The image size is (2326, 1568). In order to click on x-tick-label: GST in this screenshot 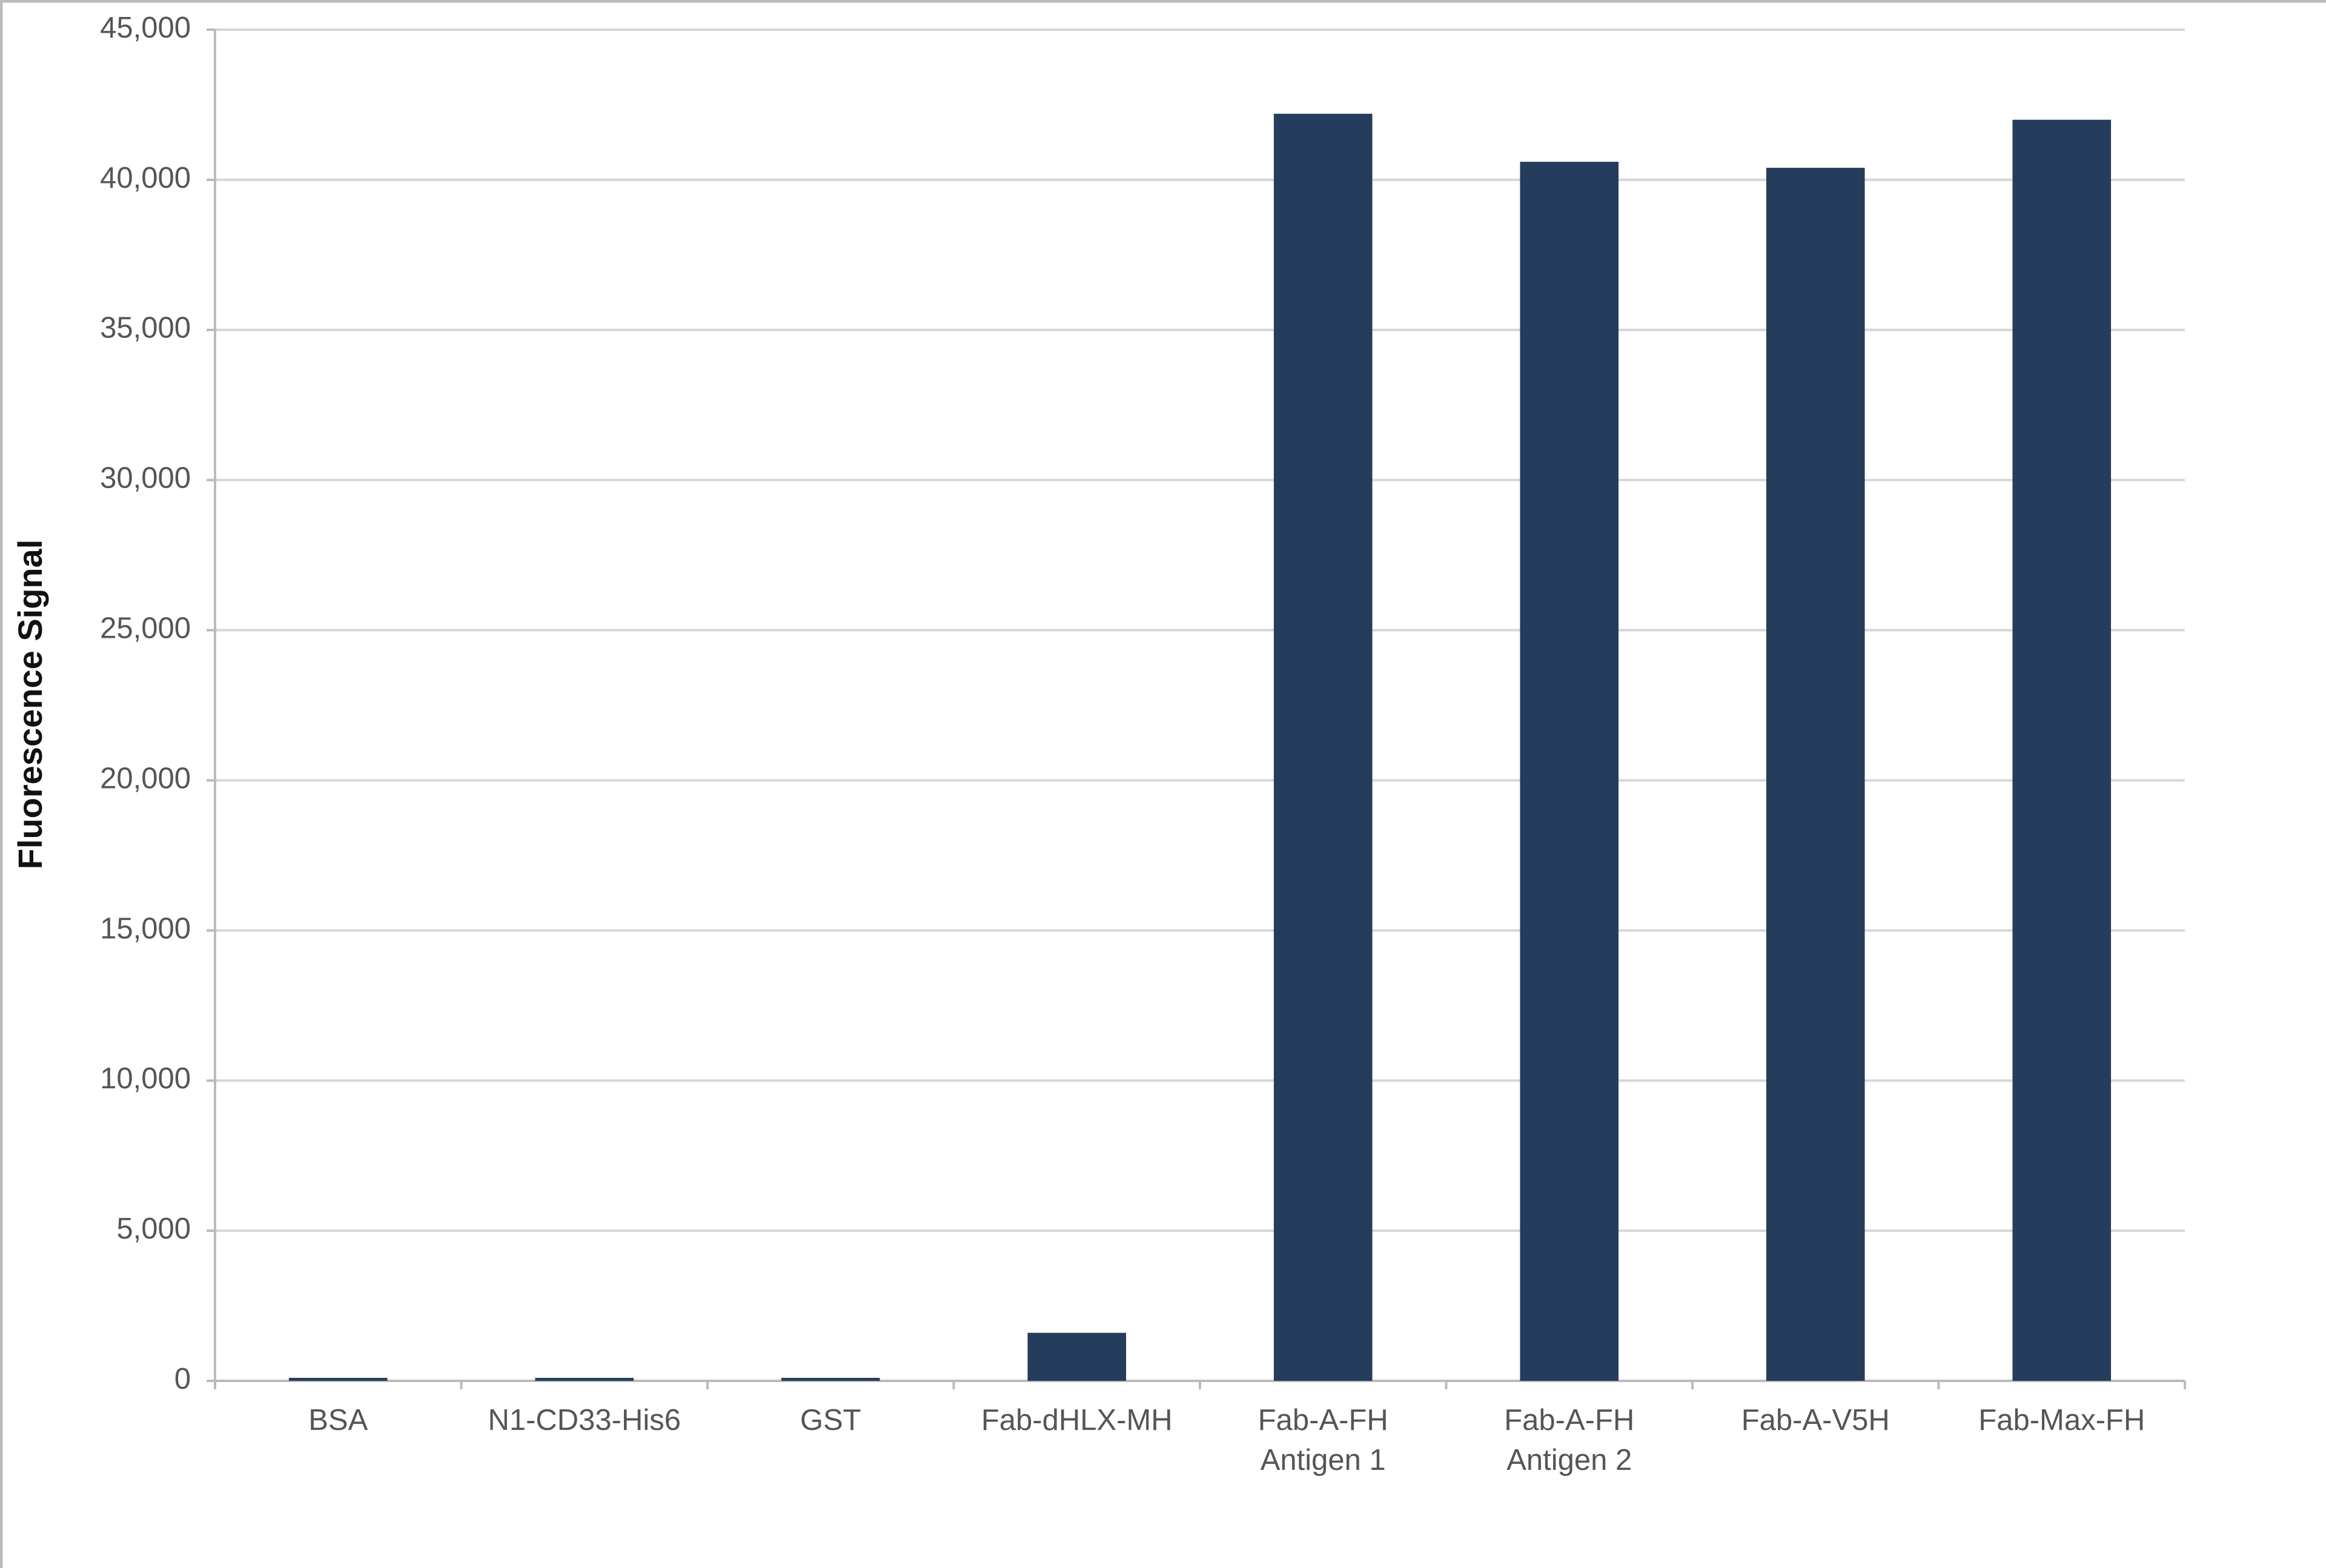, I will do `click(831, 1420)`.